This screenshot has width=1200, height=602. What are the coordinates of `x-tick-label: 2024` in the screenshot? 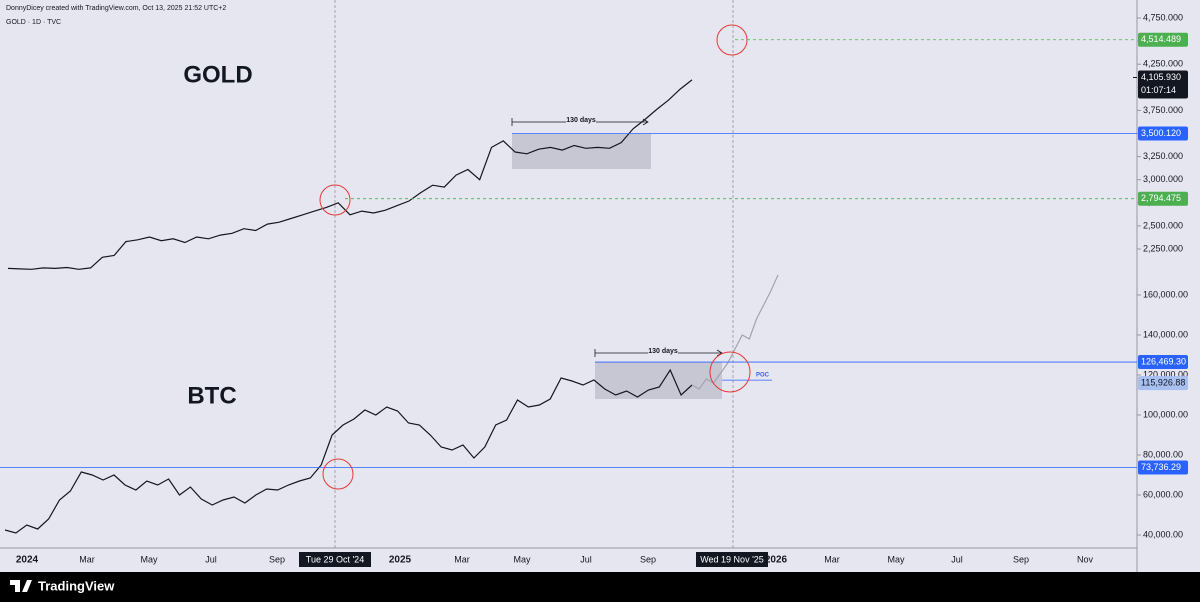 It's located at (27, 560).